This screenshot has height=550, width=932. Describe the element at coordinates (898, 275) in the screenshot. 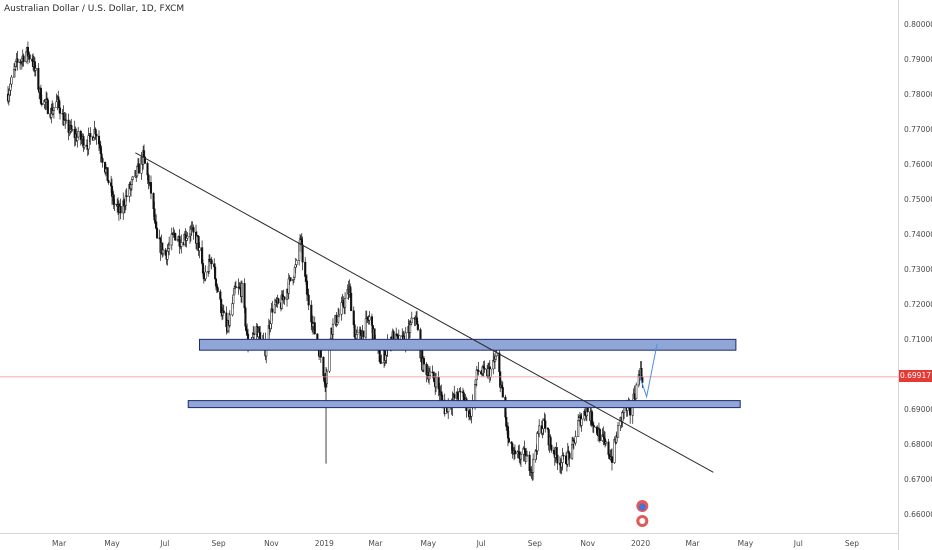

I see `price-axis-divider` at that location.